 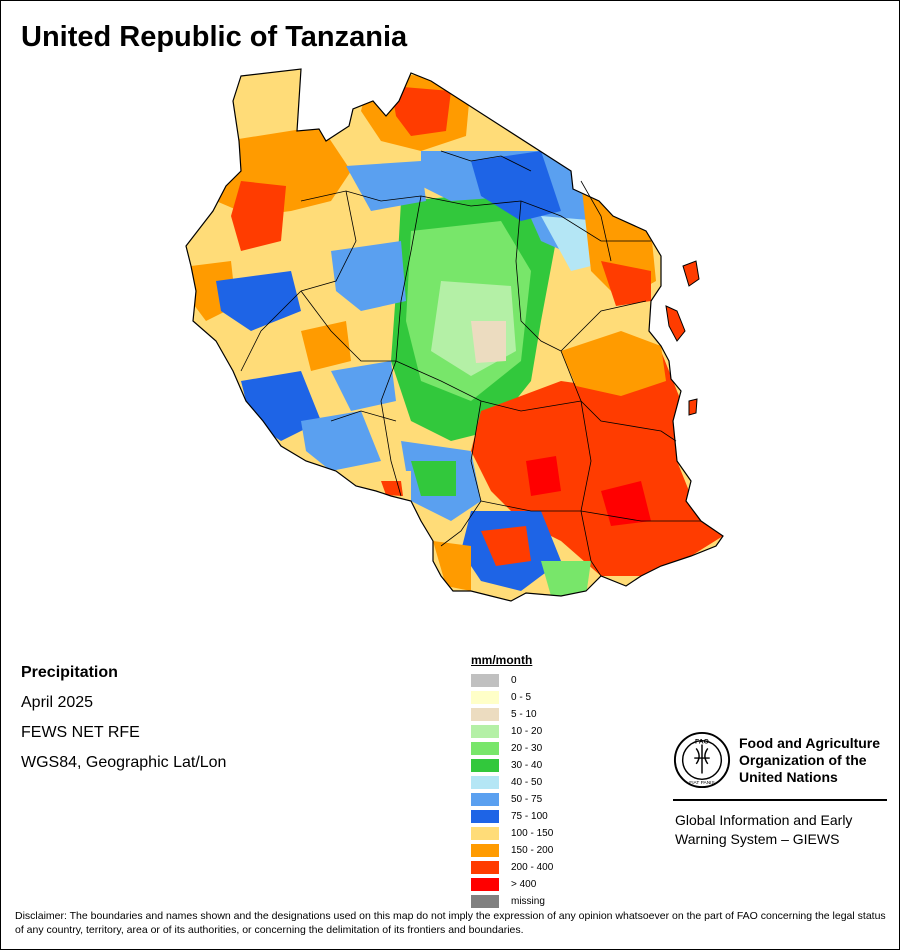 I want to click on legend-label: 75 - 100, so click(x=529, y=816).